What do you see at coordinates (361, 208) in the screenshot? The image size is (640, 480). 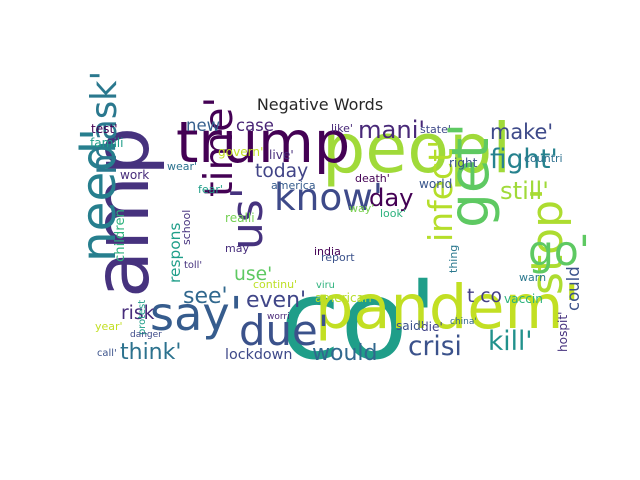 I see `word-way: way'` at bounding box center [361, 208].